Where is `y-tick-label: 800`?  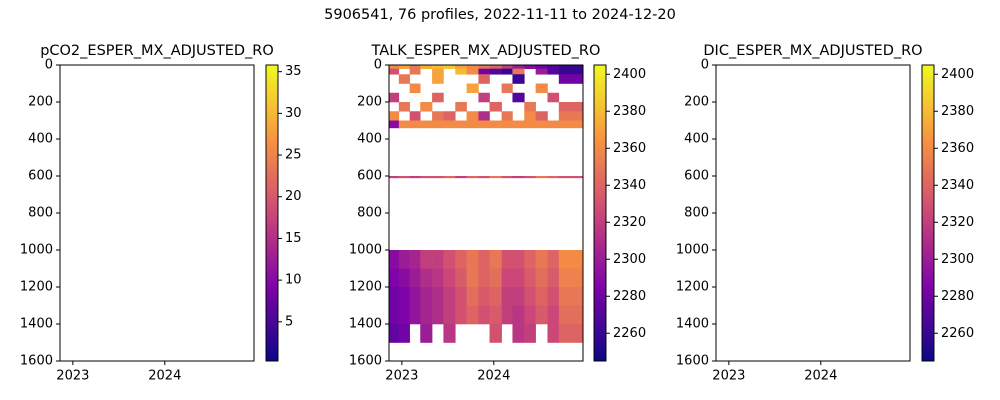 y-tick-label: 800 is located at coordinates (696, 213).